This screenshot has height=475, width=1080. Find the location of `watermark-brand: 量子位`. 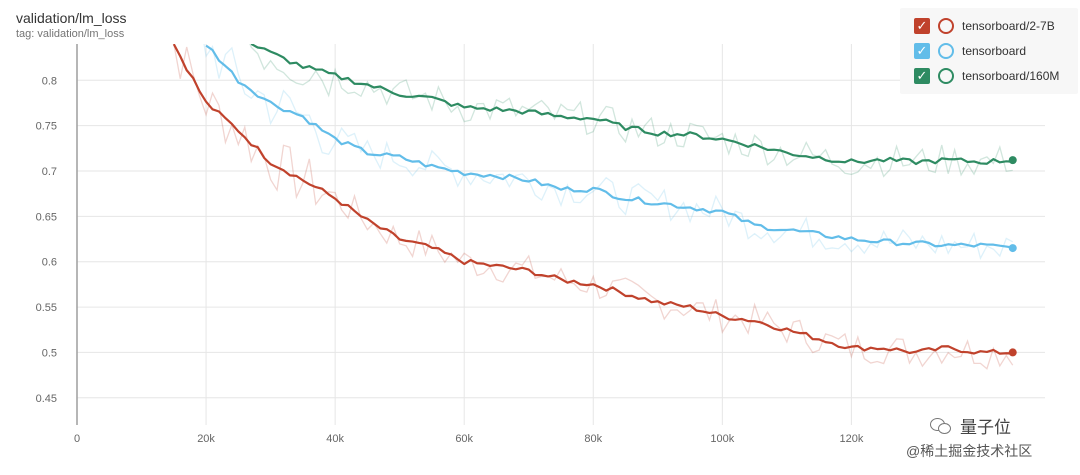

watermark-brand: 量子位 is located at coordinates (970, 425).